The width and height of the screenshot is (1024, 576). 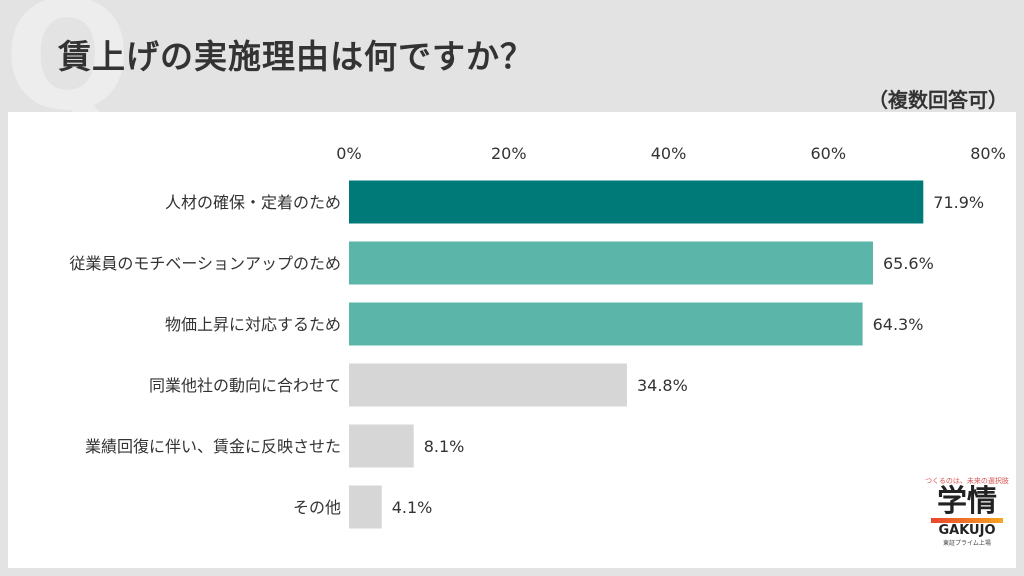 I want to click on x-tick-label: 0%, so click(x=348, y=153).